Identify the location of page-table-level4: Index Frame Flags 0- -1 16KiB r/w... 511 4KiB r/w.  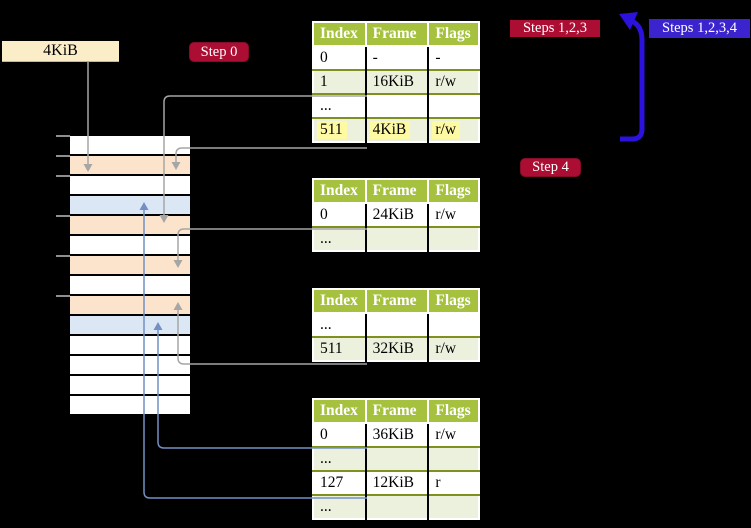
(396, 82).